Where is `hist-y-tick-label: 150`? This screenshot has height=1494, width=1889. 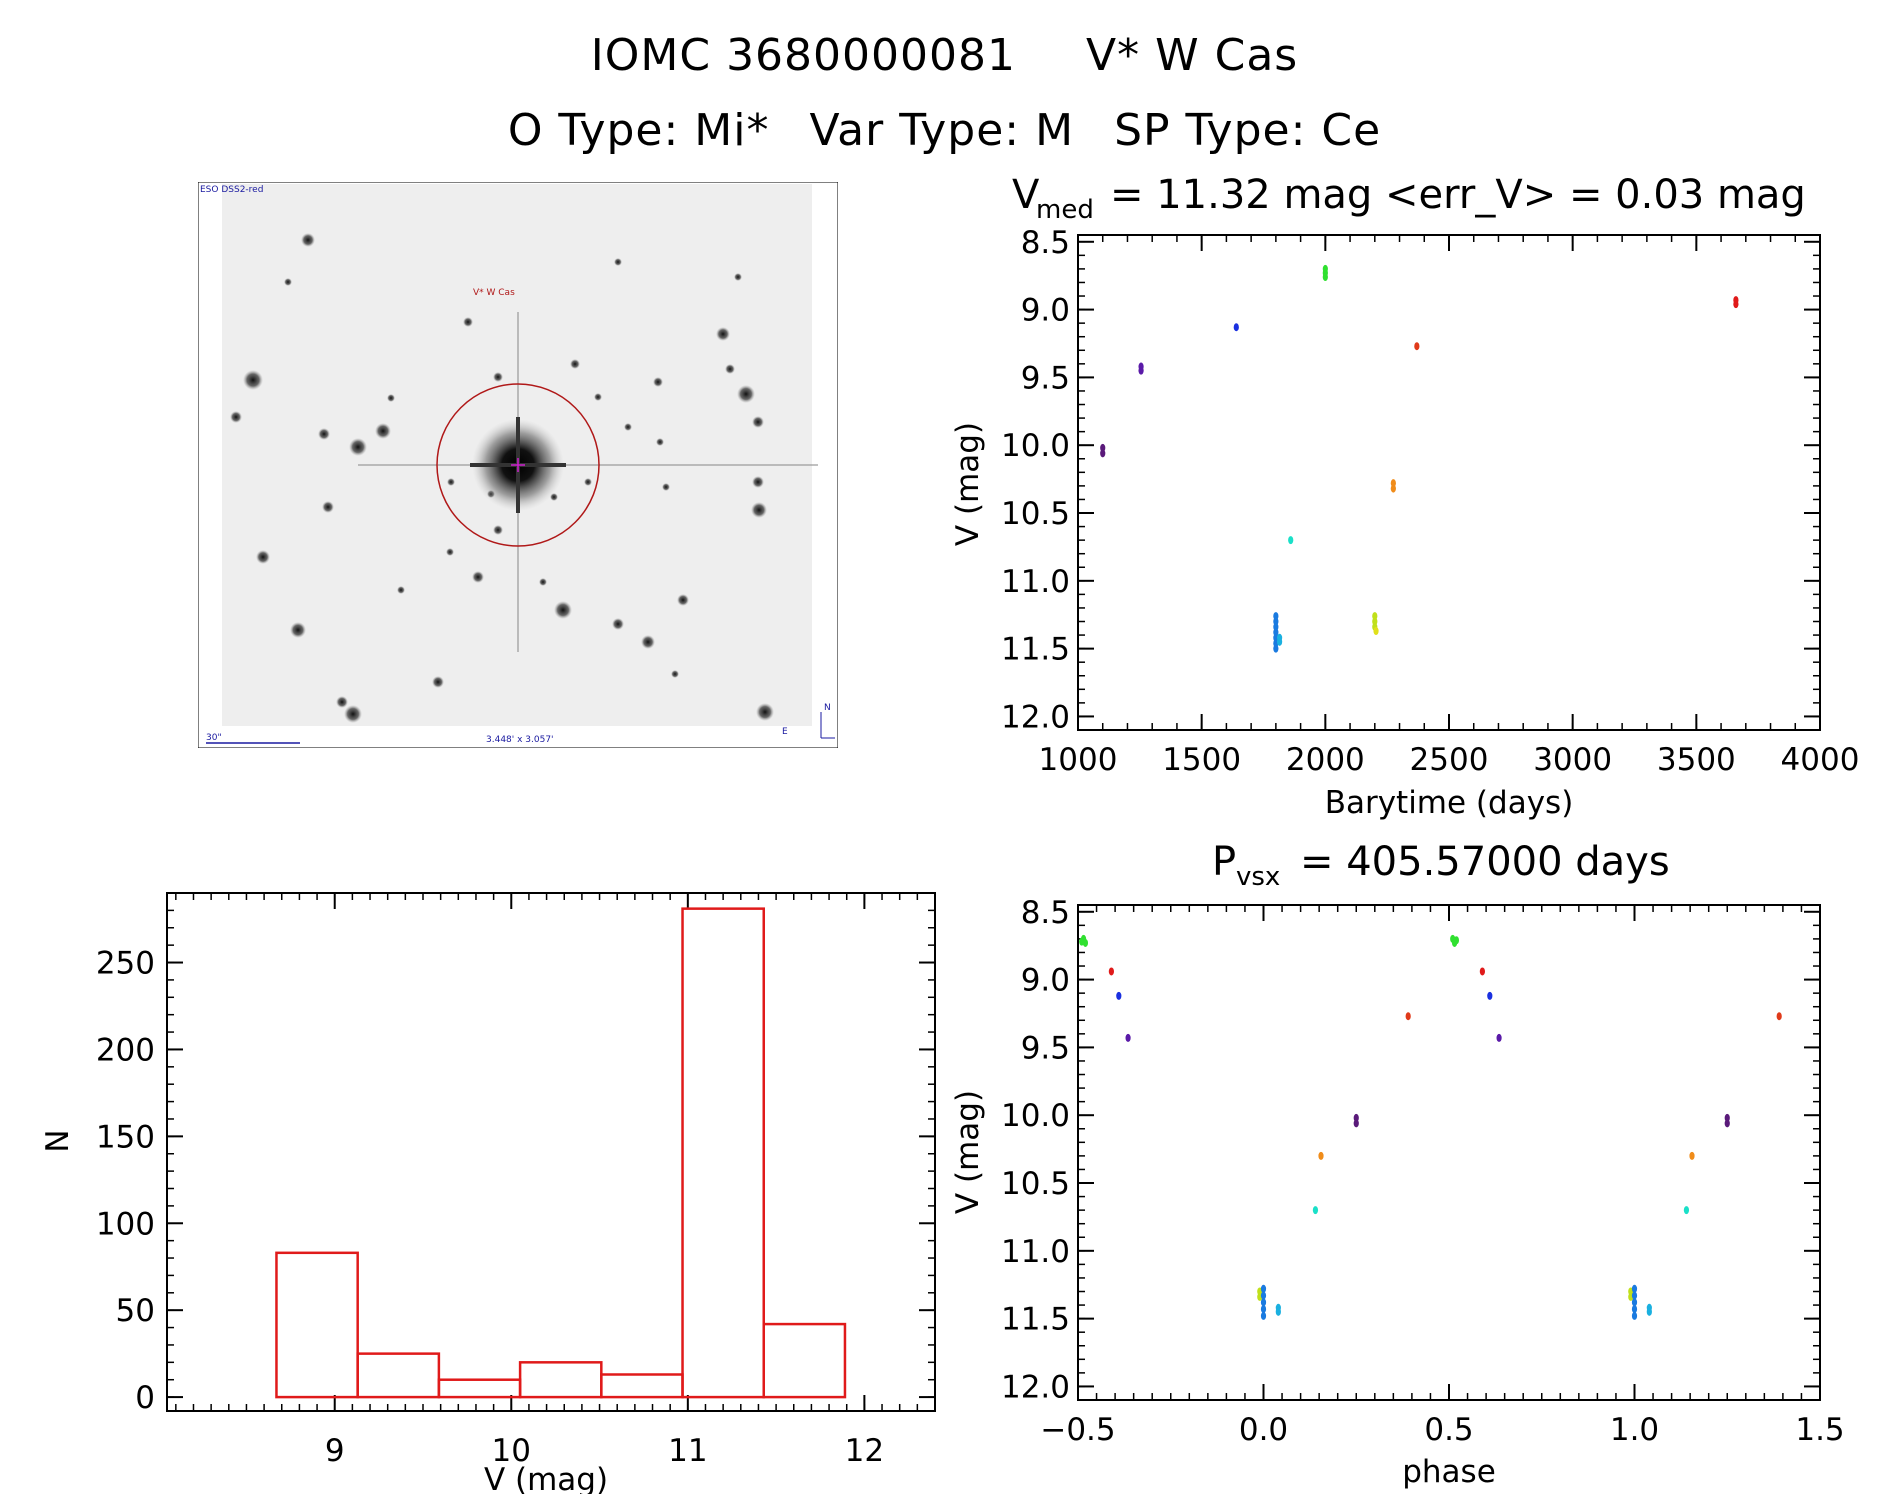
hist-y-tick-label: 150 is located at coordinates (125, 1137).